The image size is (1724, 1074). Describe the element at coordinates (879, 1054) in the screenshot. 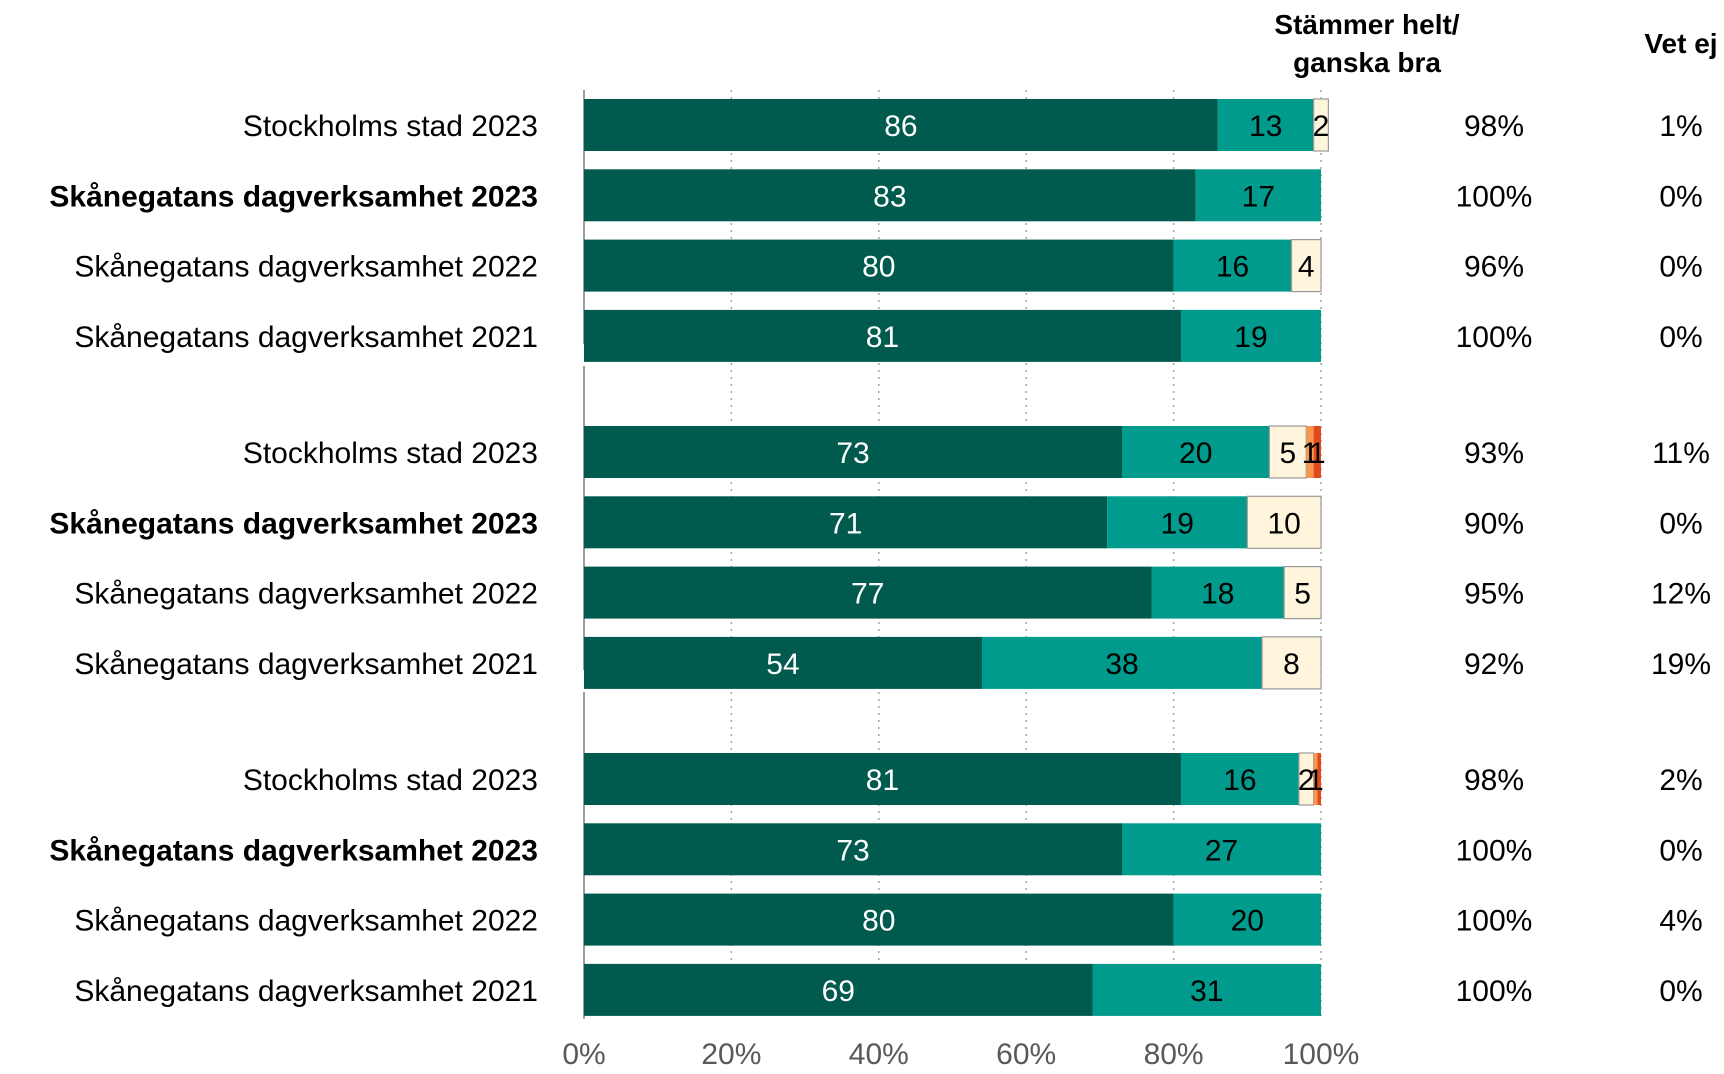

I see `x-tick-label: 40%` at that location.